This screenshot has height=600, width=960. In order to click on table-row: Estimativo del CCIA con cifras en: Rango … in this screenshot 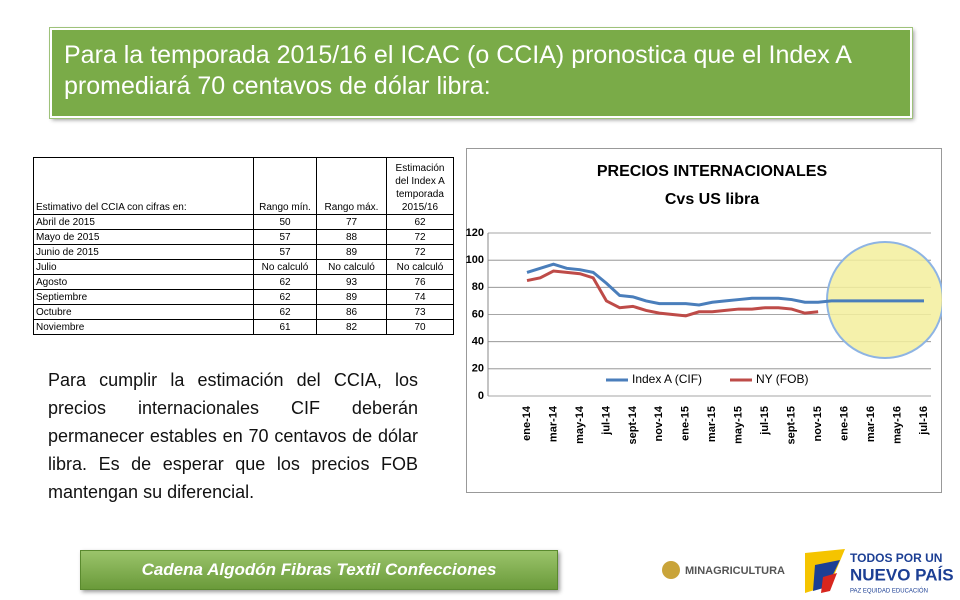, I will do `click(243, 186)`.